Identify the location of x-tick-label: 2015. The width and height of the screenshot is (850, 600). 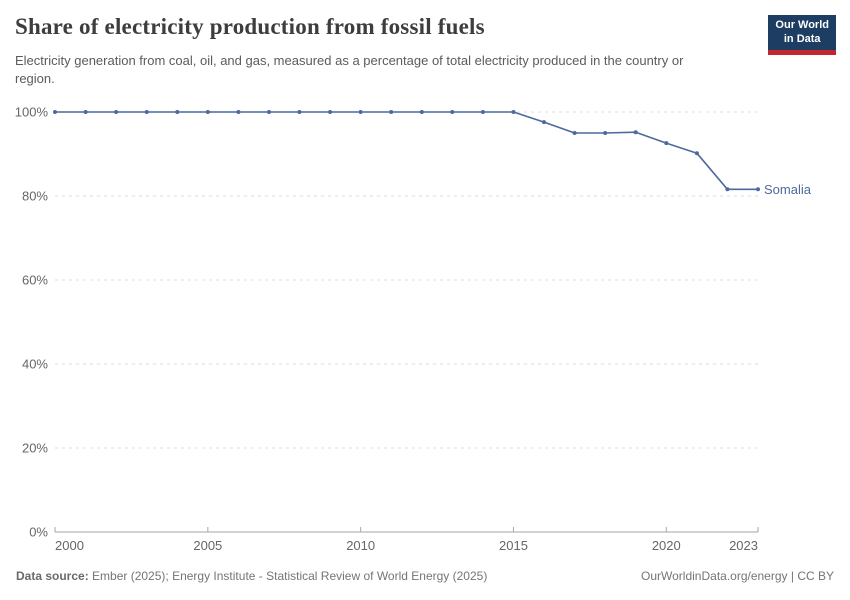
(513, 545).